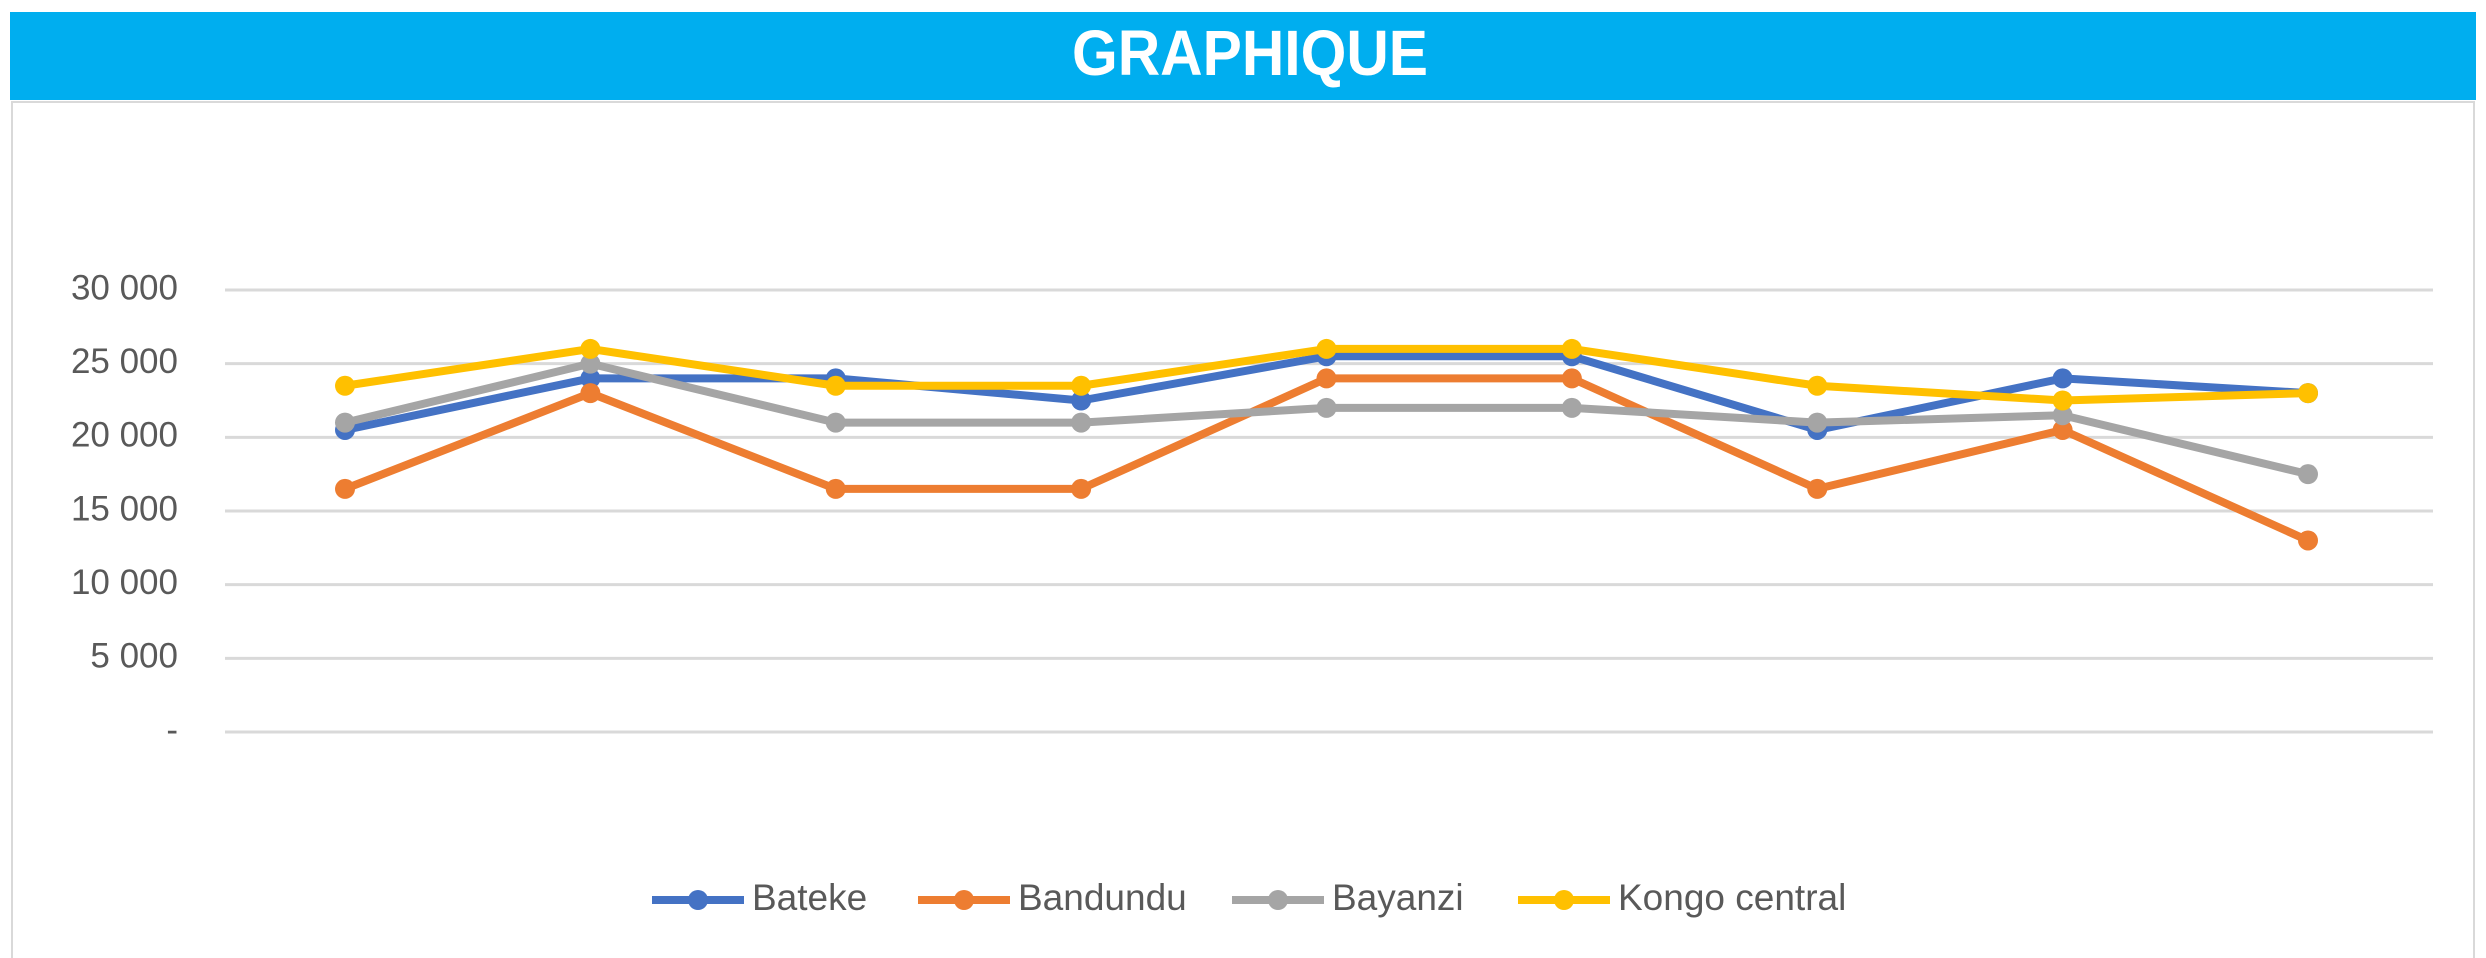 Image resolution: width=2486 pixels, height=958 pixels. I want to click on title-bar, so click(1243, 56).